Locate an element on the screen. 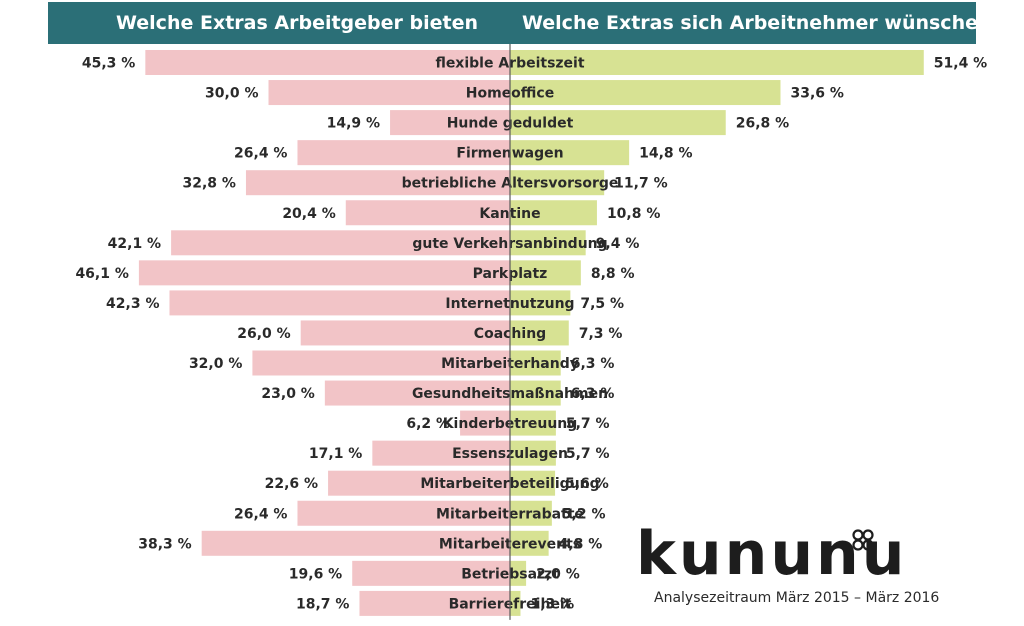 The image size is (1024, 626). employer-value-label: 6,2 % is located at coordinates (428, 424).